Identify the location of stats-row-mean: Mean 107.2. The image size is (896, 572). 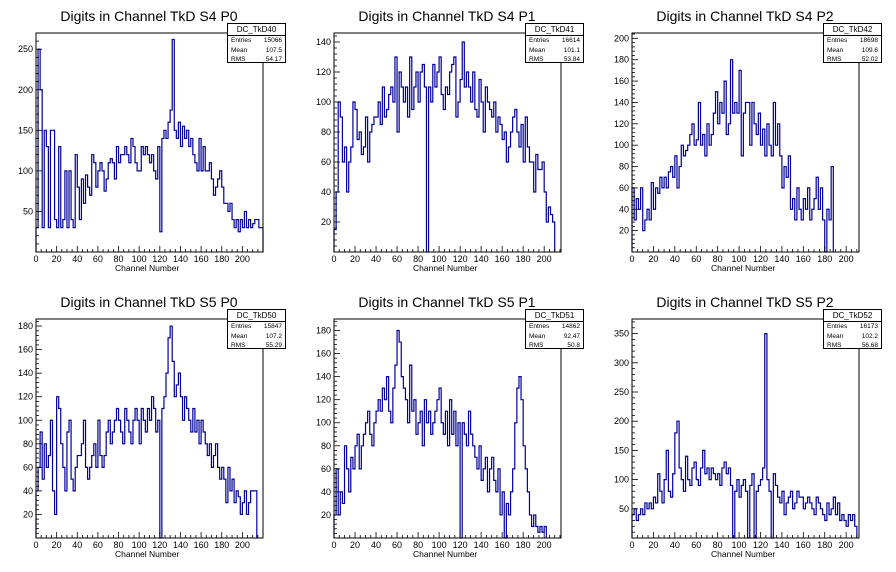
(256, 337).